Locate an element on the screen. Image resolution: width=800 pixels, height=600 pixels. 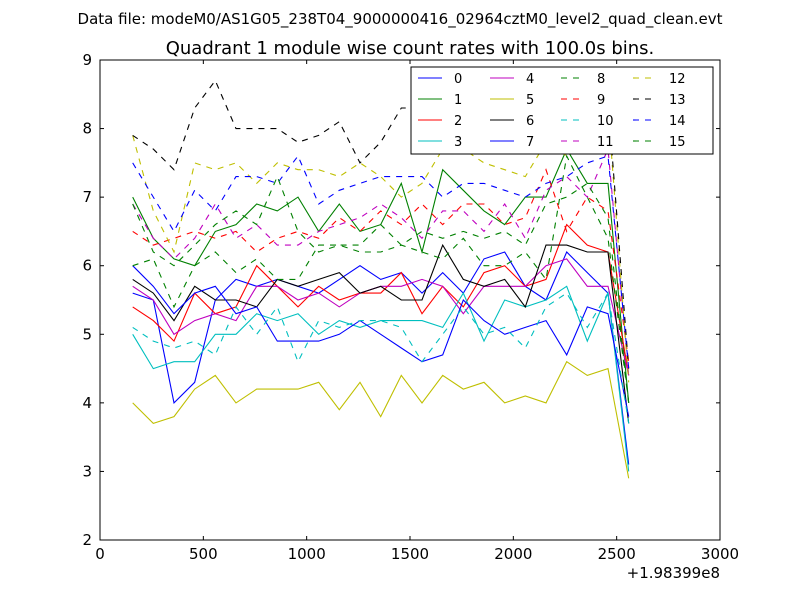
x-offset-label: +1.98399e8 is located at coordinates (673, 573).